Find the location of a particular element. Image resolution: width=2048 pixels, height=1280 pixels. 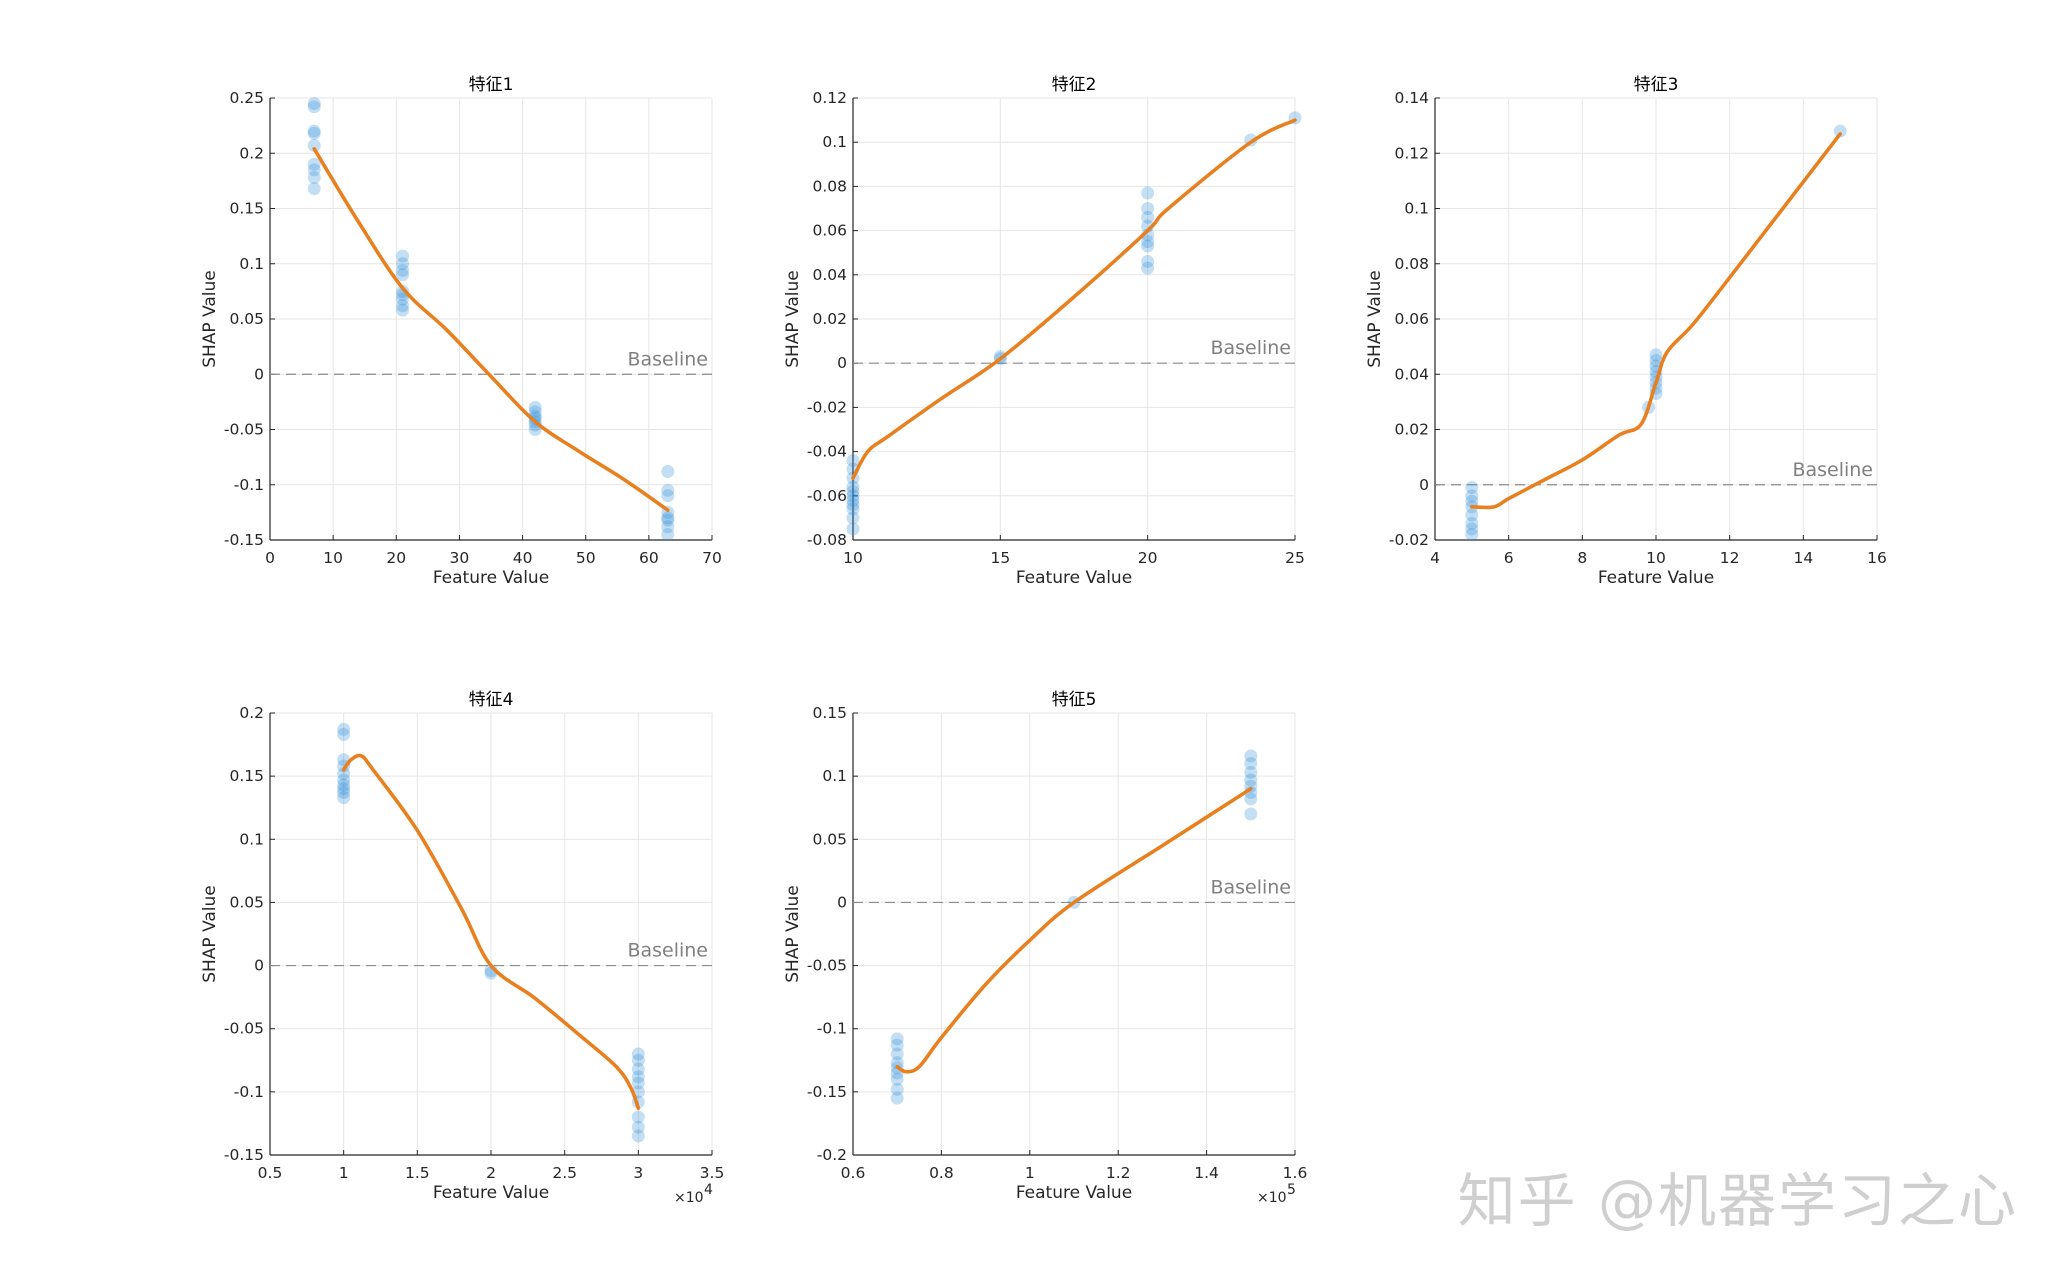

y-tick-label: -0.2 is located at coordinates (832, 1155).